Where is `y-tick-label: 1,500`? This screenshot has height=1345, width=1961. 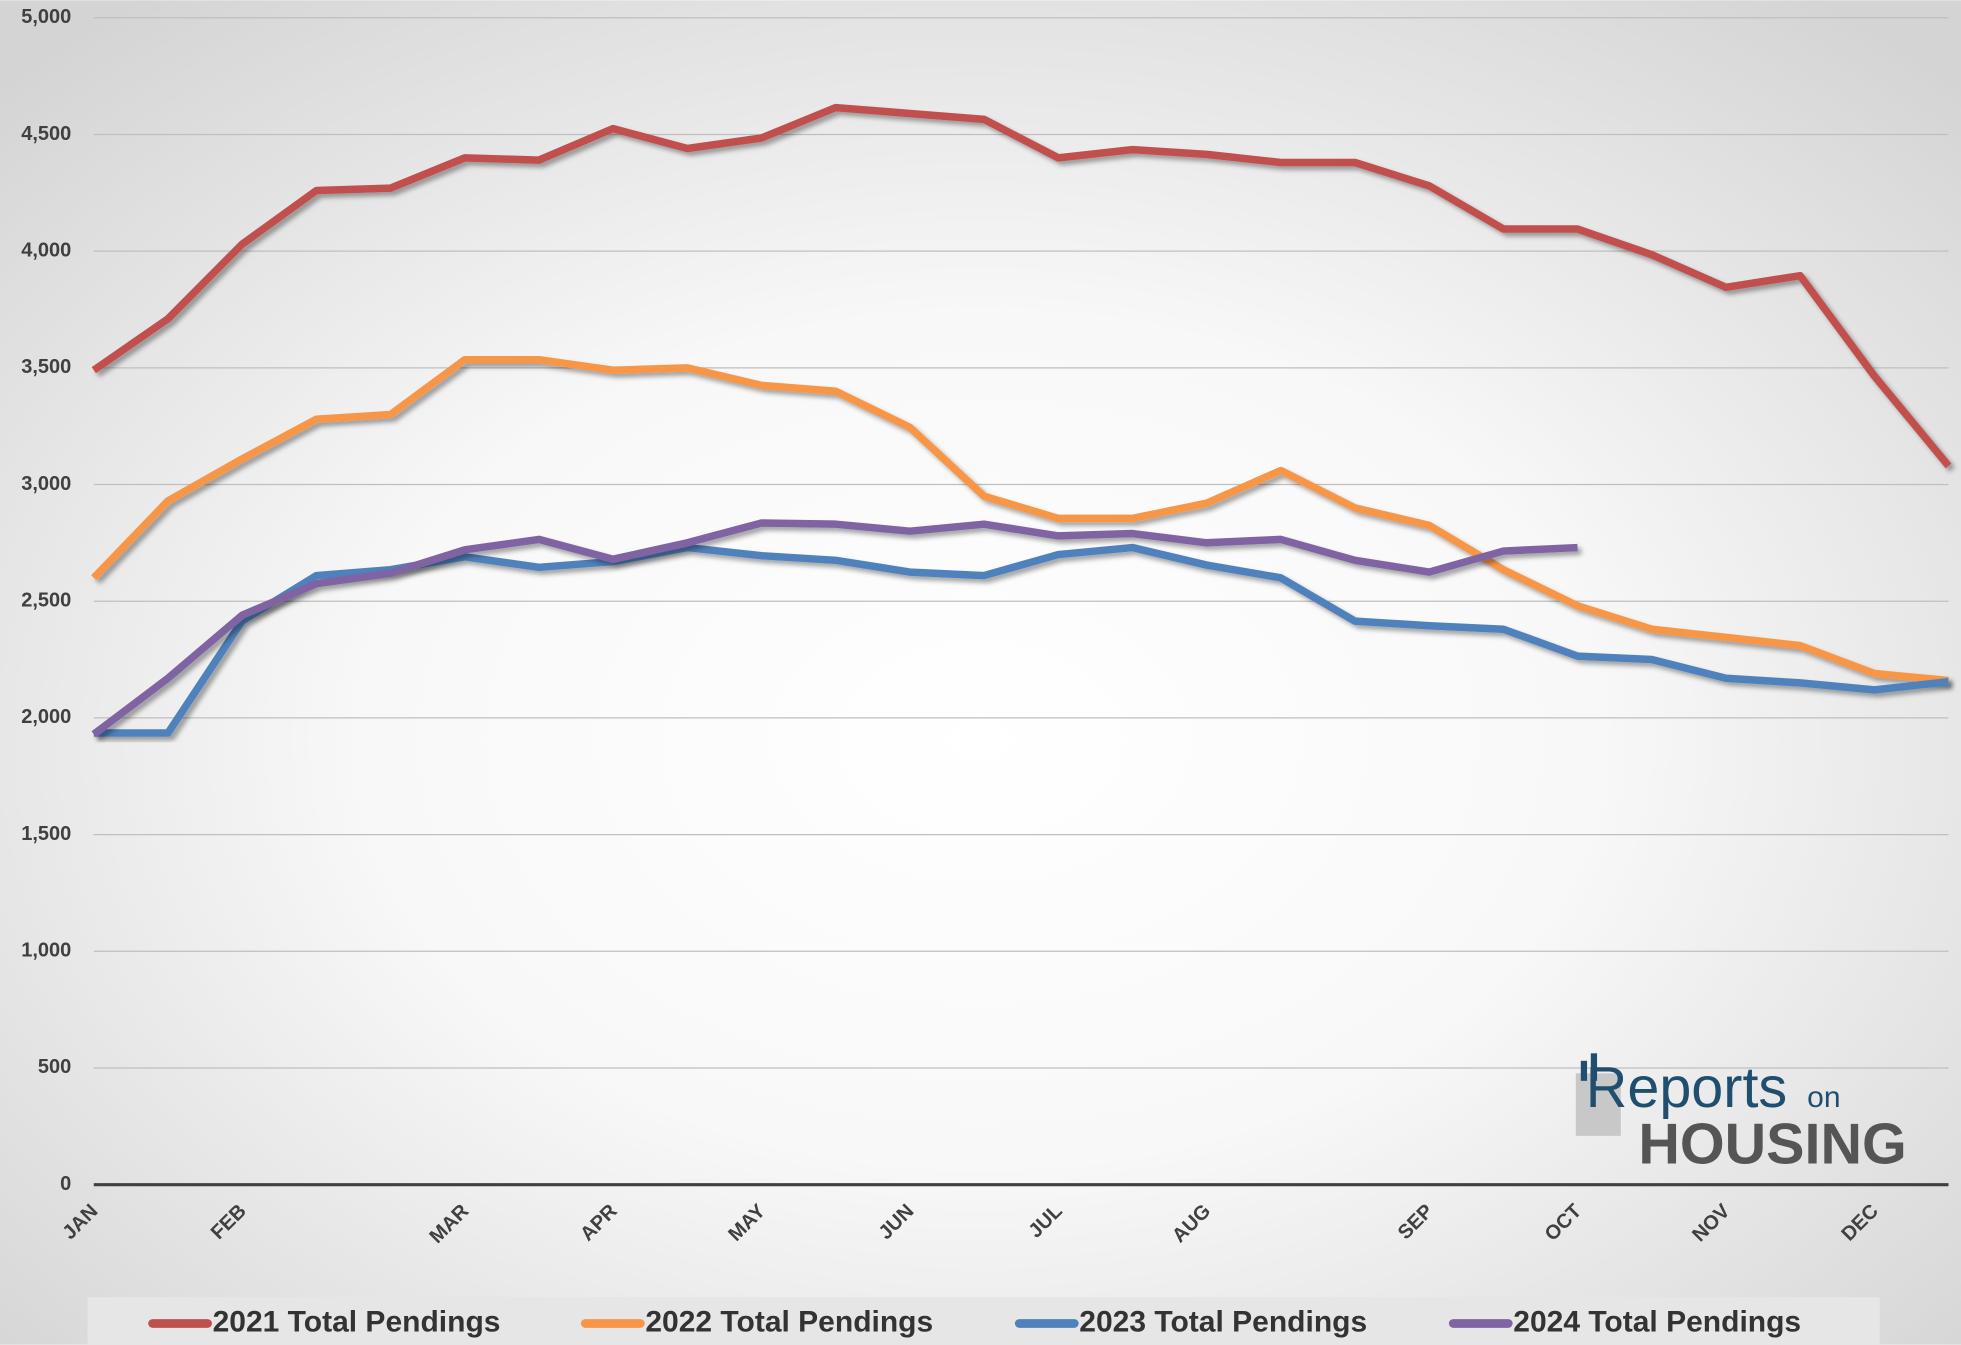
y-tick-label: 1,500 is located at coordinates (46, 834).